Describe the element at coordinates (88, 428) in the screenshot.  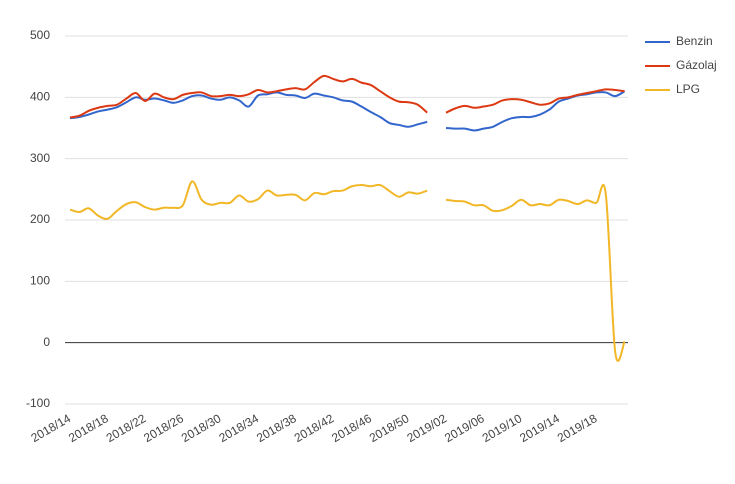
I see `x-tick-label: 2018/18` at that location.